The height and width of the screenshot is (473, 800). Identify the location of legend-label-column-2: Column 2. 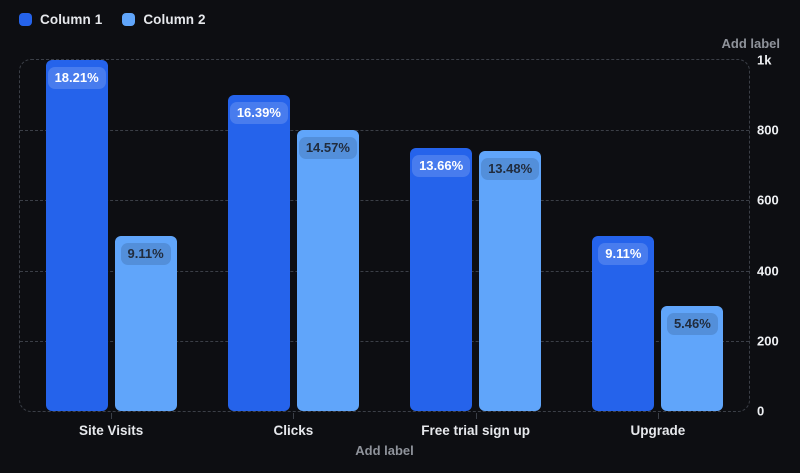
(174, 19).